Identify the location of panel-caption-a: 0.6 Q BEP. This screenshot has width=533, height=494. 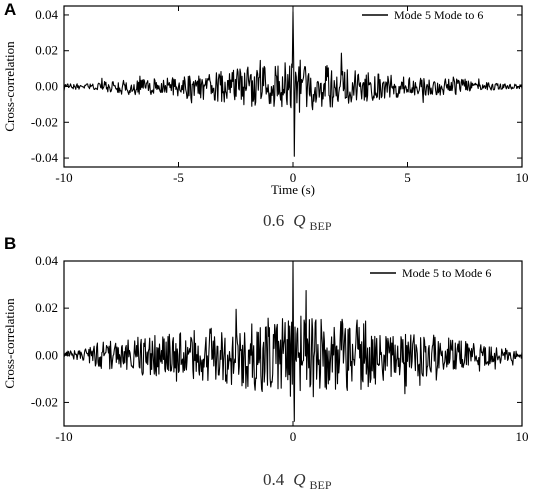
(297, 222).